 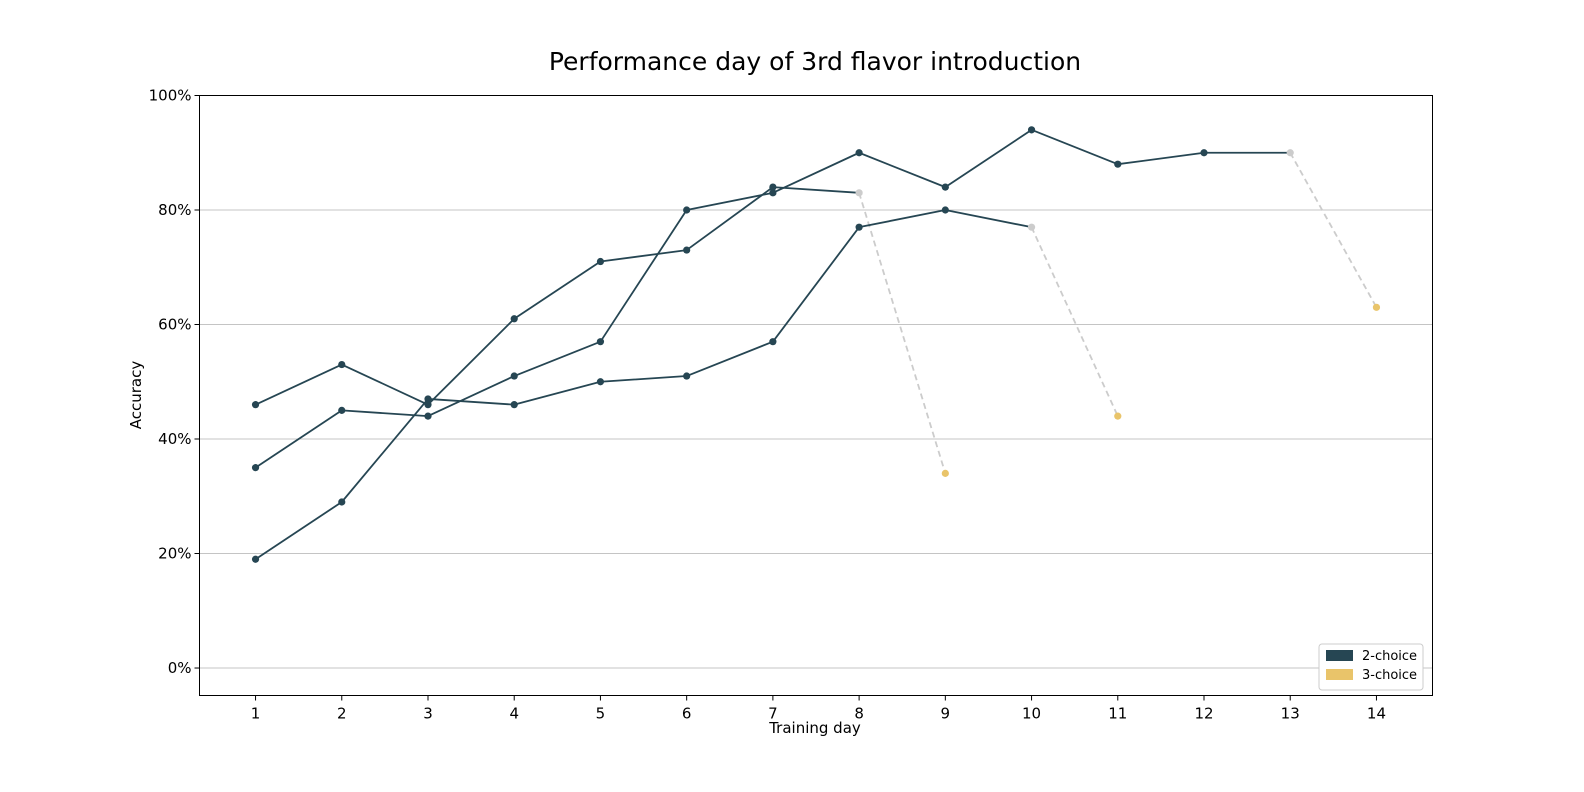 I want to click on x-tick-label: 9, so click(x=946, y=714).